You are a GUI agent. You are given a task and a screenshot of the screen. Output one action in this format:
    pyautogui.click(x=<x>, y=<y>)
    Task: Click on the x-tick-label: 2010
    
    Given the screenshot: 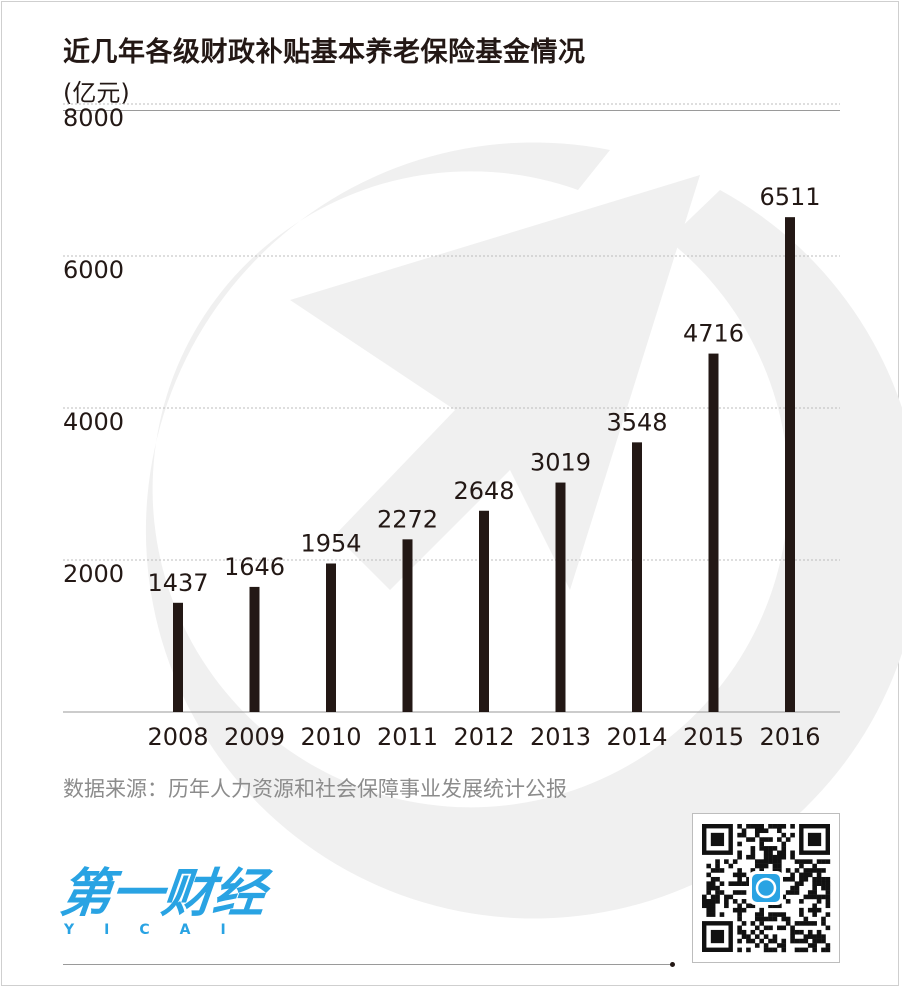 What is the action you would take?
    pyautogui.click(x=330, y=737)
    